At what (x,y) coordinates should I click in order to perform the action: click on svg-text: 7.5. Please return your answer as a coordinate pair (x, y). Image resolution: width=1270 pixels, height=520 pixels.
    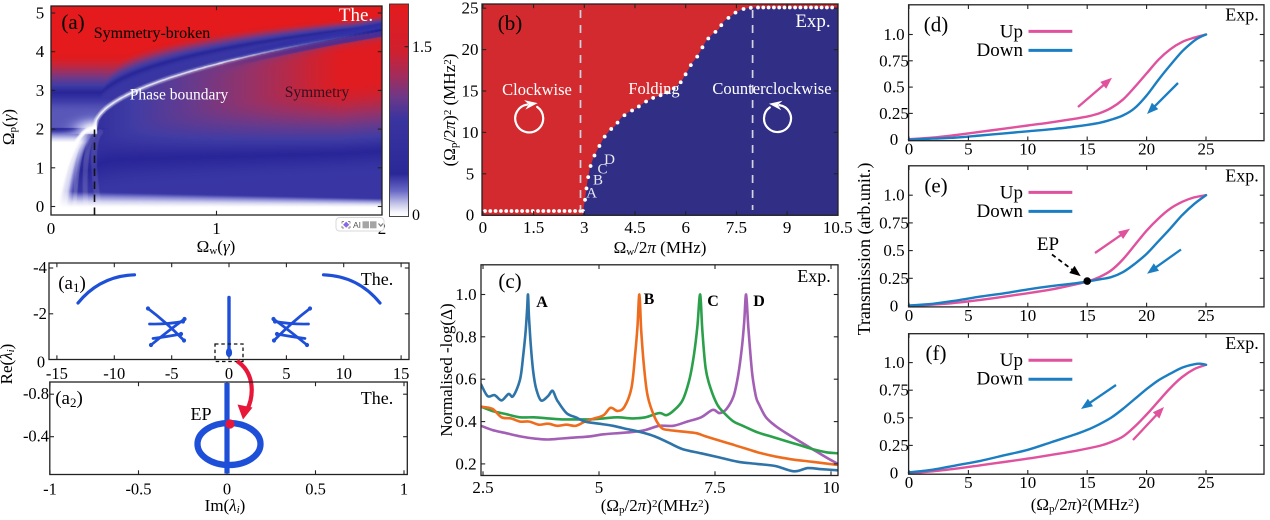
    Looking at the image, I should click on (736, 227).